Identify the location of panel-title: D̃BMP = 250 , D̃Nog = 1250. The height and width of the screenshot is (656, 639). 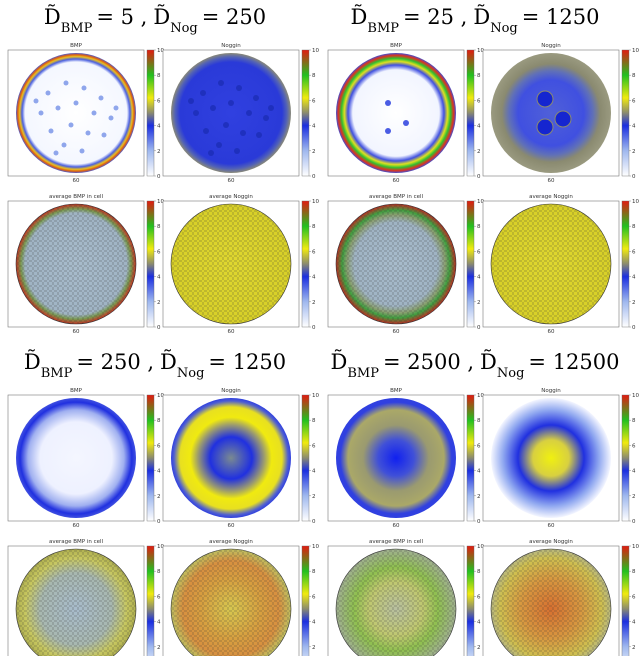
(155, 365).